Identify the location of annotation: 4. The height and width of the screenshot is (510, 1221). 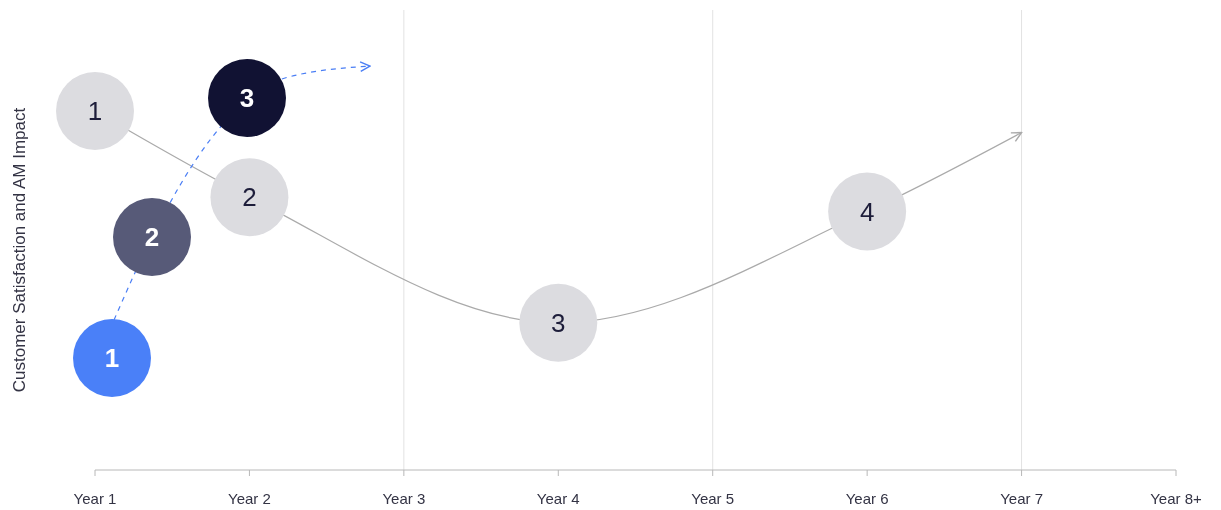
(867, 211).